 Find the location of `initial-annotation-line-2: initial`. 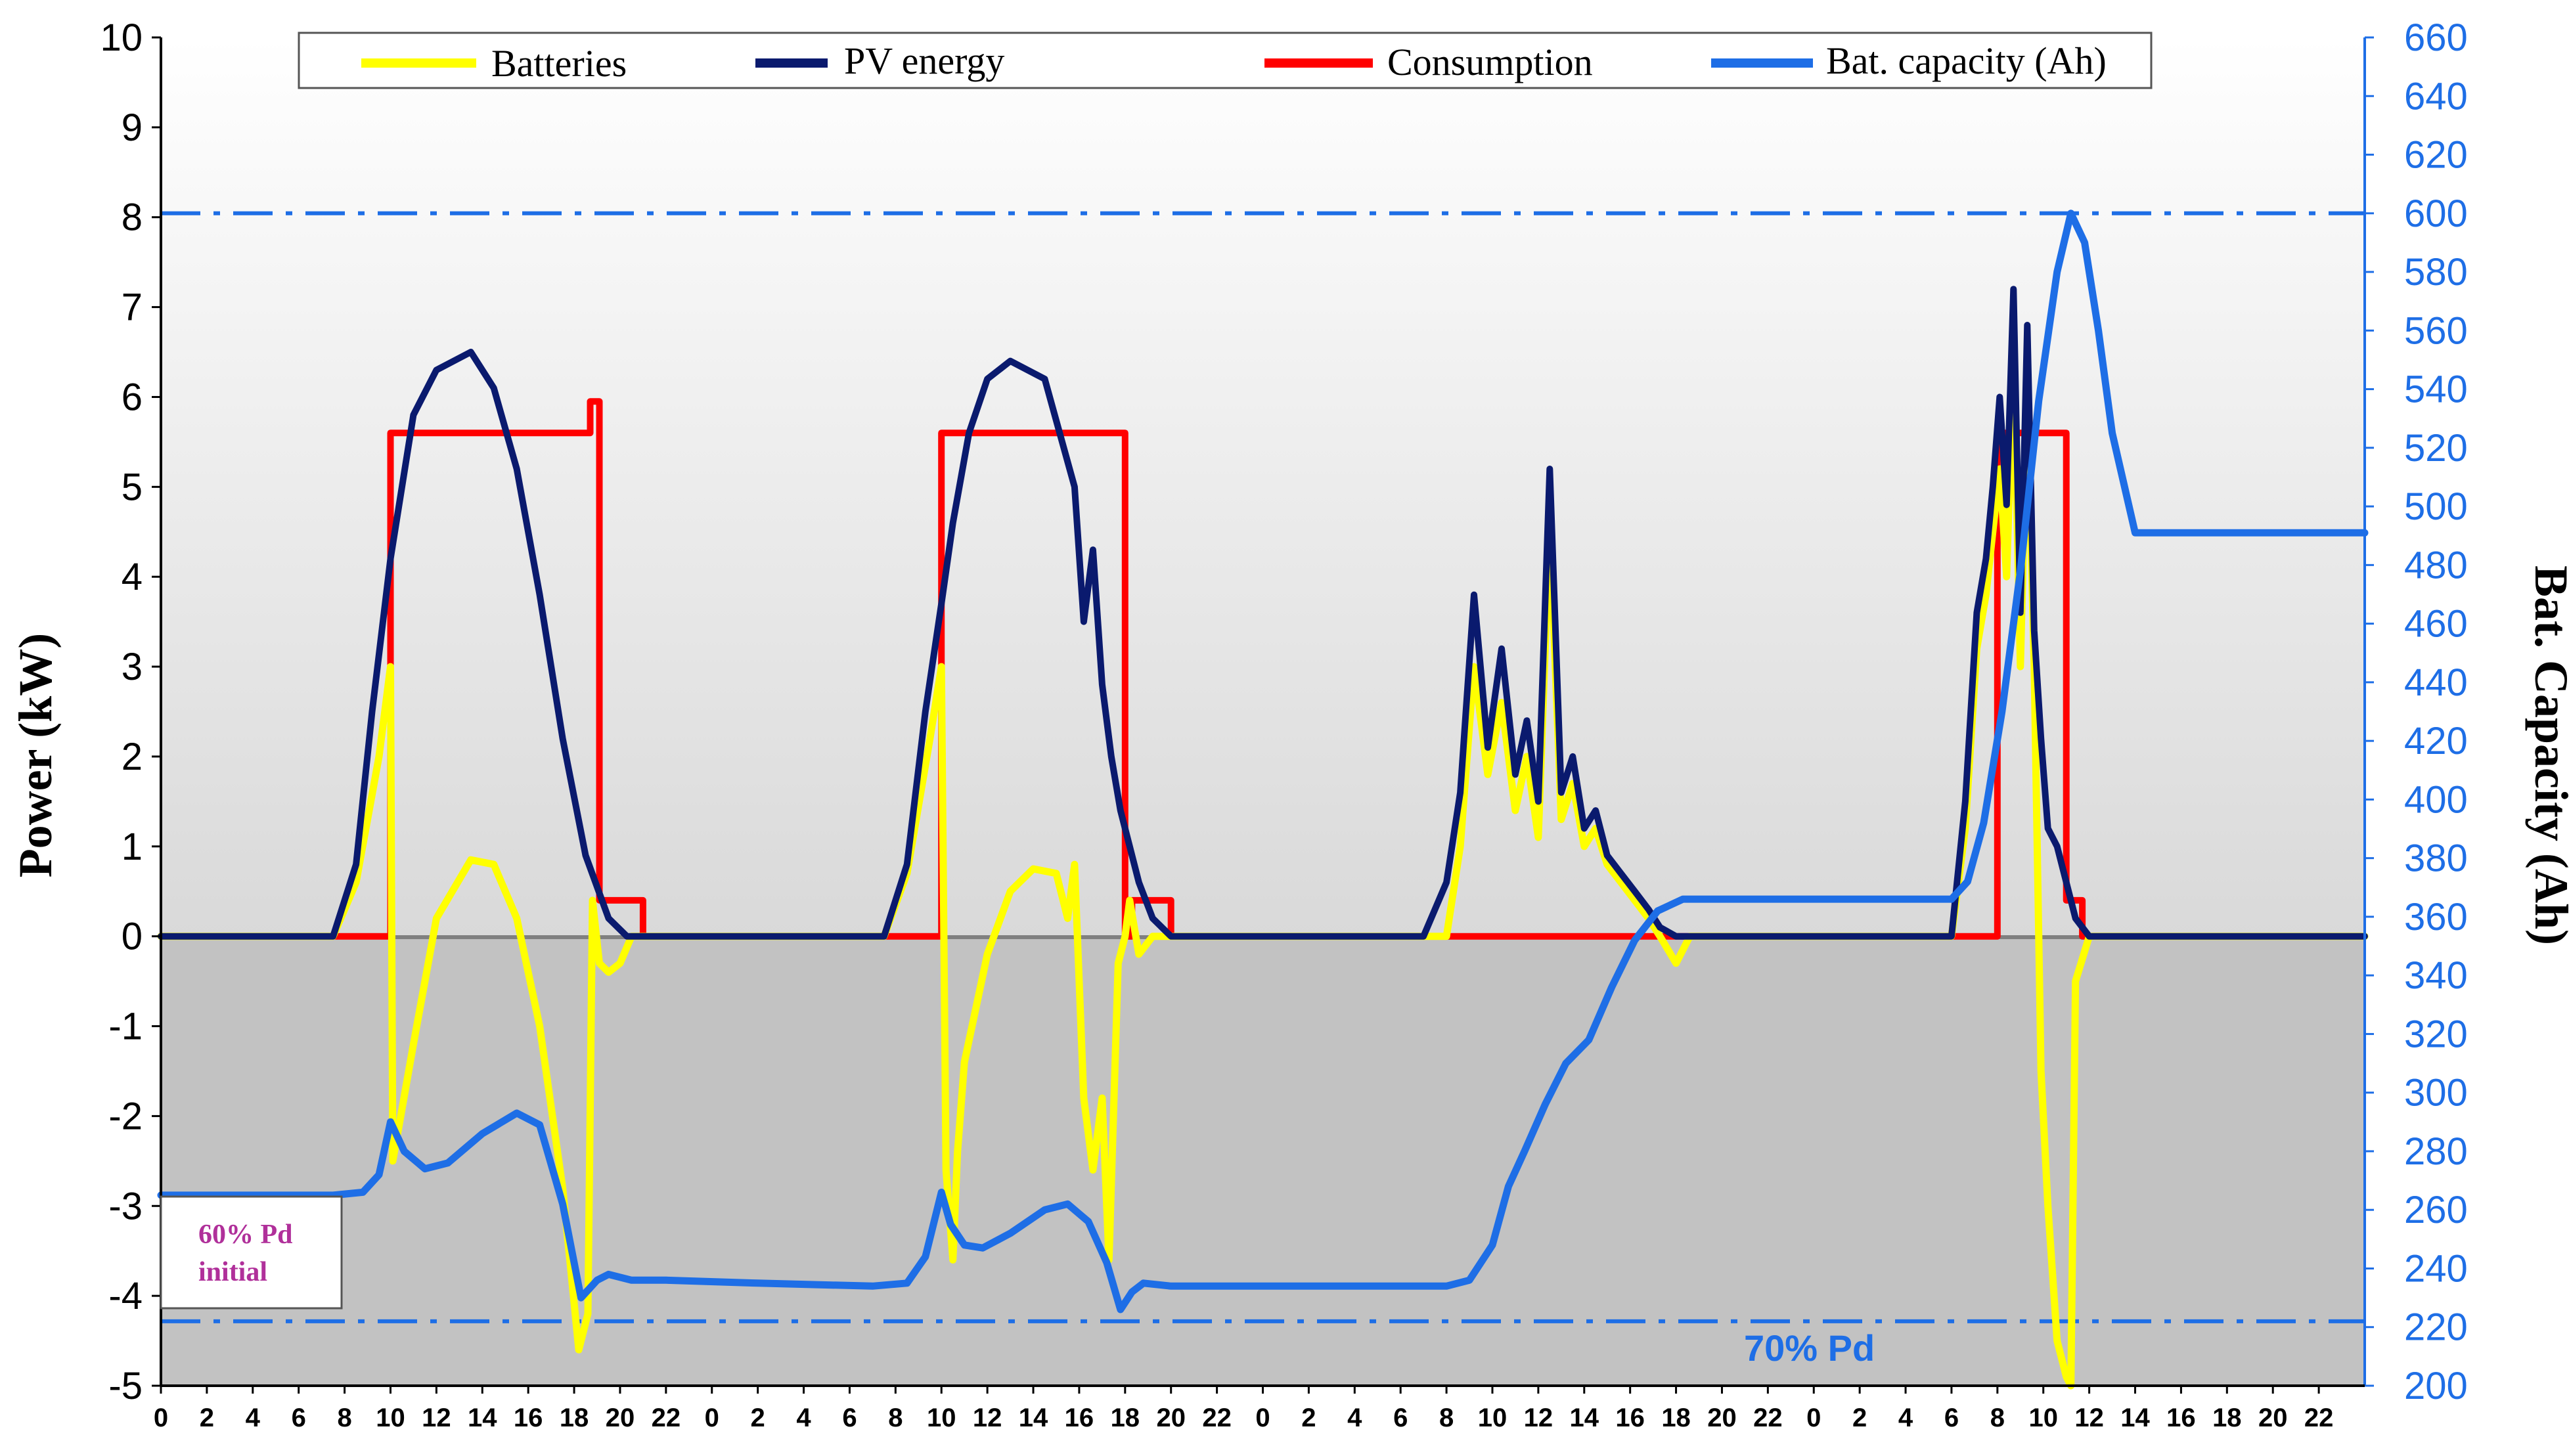

initial-annotation-line-2: initial is located at coordinates (232, 1272).